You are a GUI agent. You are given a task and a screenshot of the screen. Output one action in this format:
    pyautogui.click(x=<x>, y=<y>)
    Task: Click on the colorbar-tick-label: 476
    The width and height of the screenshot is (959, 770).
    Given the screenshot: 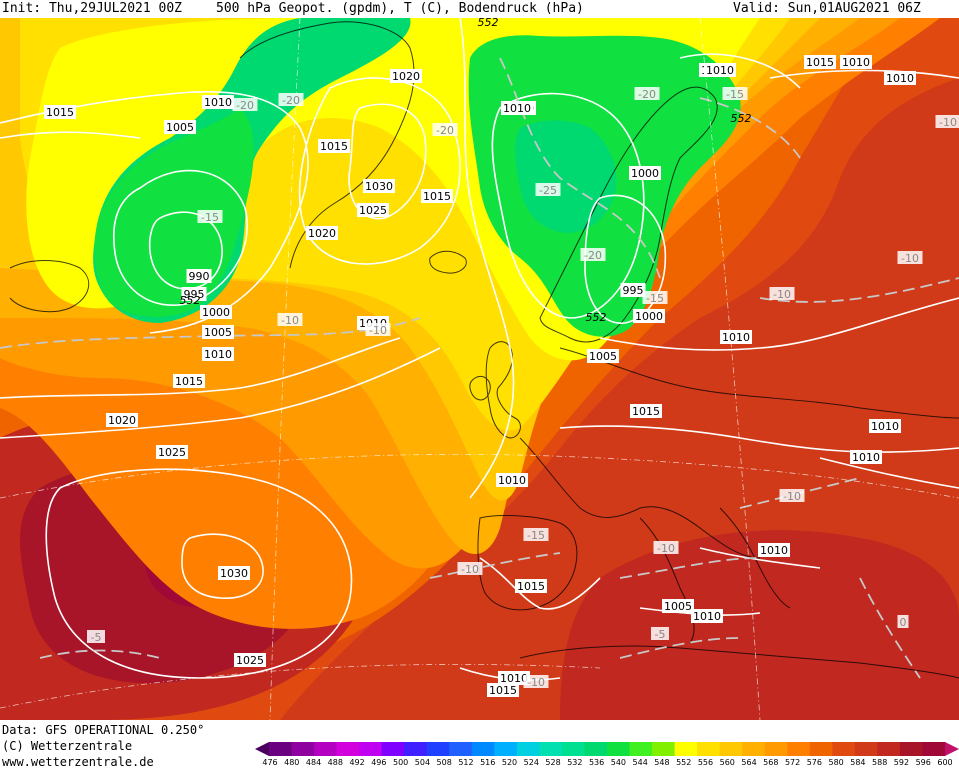 What is the action you would take?
    pyautogui.click(x=270, y=762)
    